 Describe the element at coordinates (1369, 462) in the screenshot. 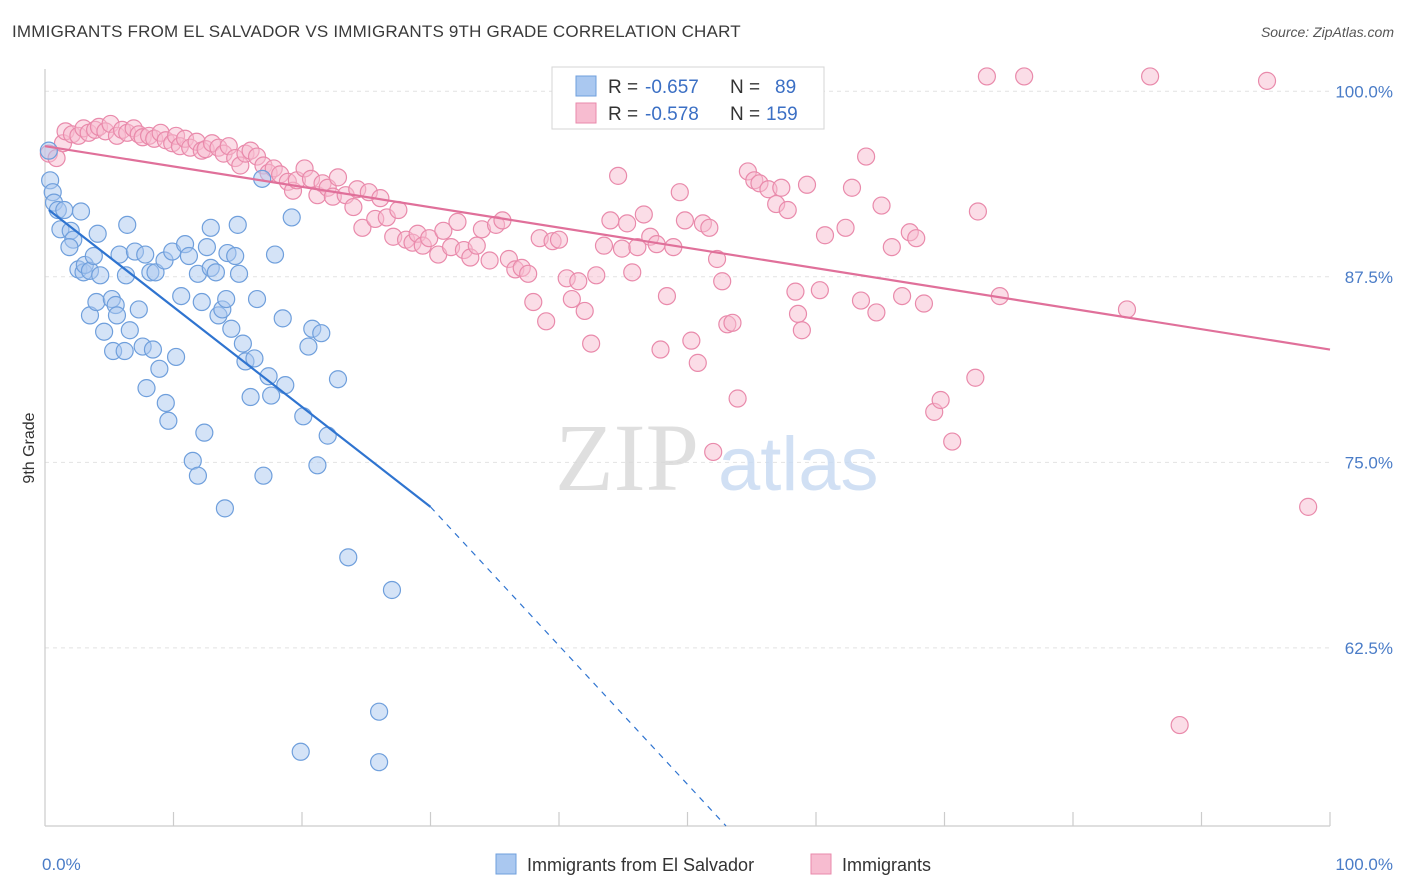

I see `y-tick-label: 75.0%` at that location.